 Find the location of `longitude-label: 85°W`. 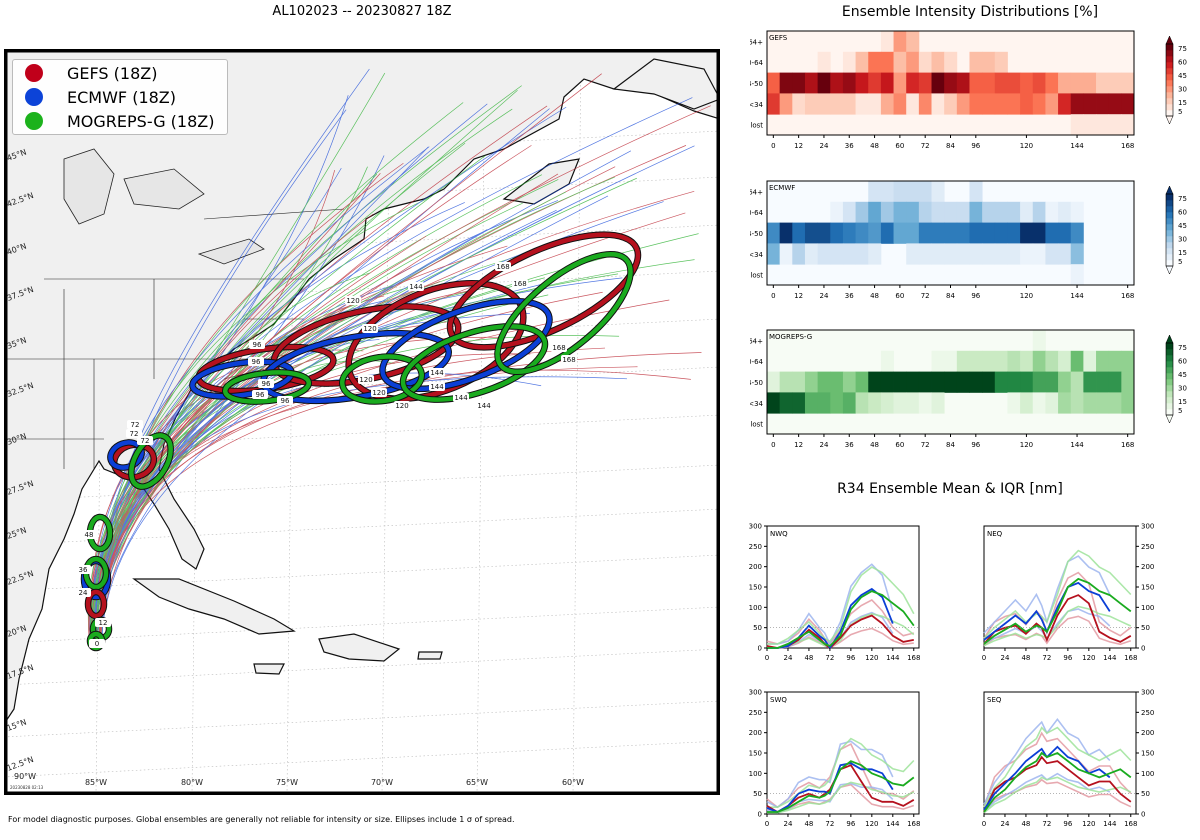

longitude-label: 85°W is located at coordinates (96, 782).